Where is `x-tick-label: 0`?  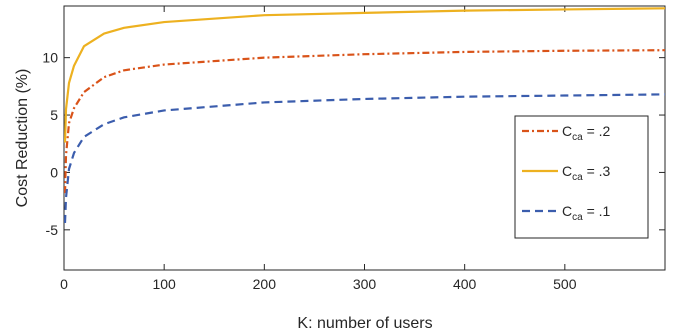
x-tick-label: 0 is located at coordinates (64, 284).